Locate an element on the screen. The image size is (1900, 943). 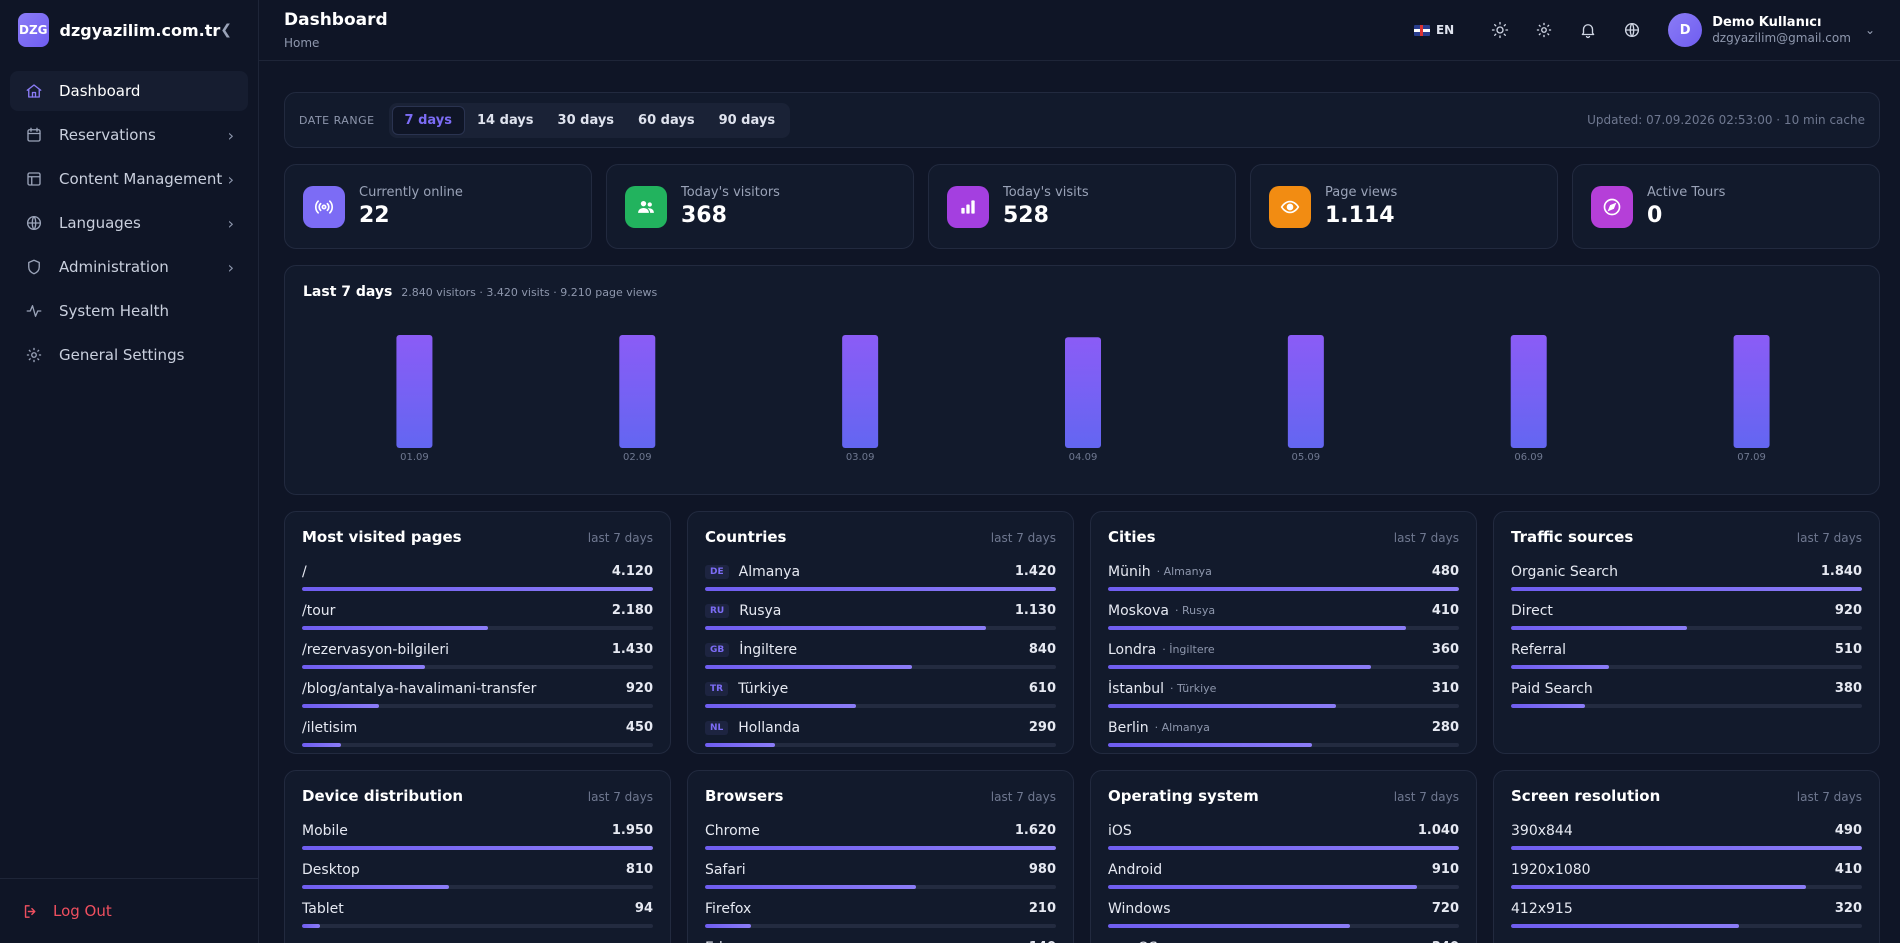
chart-bar-04.09 is located at coordinates (1083, 392).